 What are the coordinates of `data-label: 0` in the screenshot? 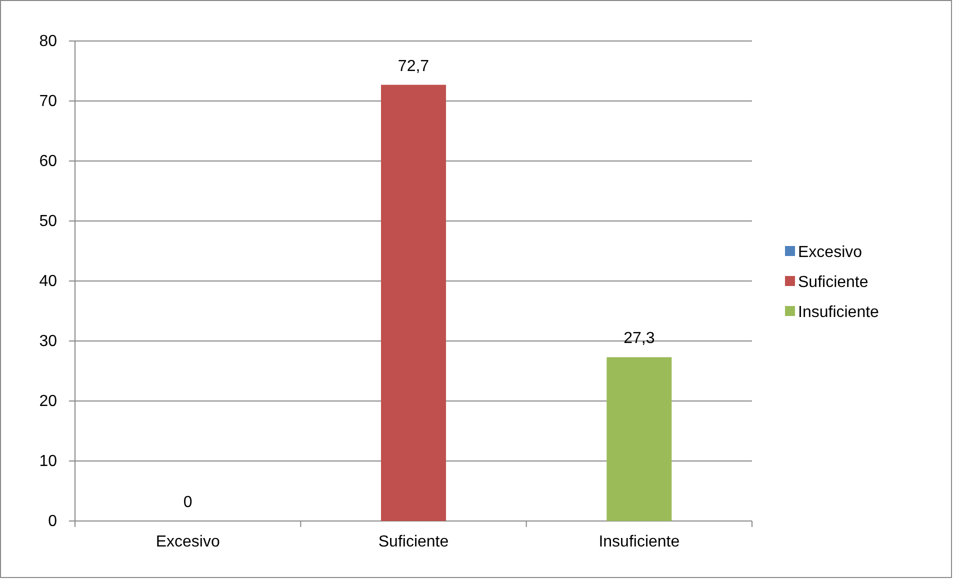 It's located at (187, 502).